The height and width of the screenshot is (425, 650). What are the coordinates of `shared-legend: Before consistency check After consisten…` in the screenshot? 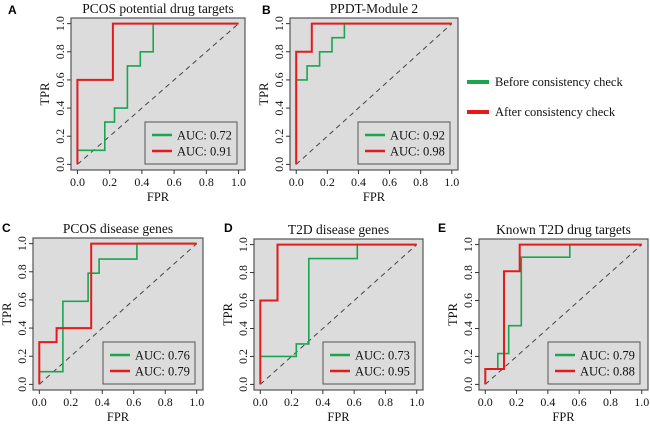 It's located at (545, 97).